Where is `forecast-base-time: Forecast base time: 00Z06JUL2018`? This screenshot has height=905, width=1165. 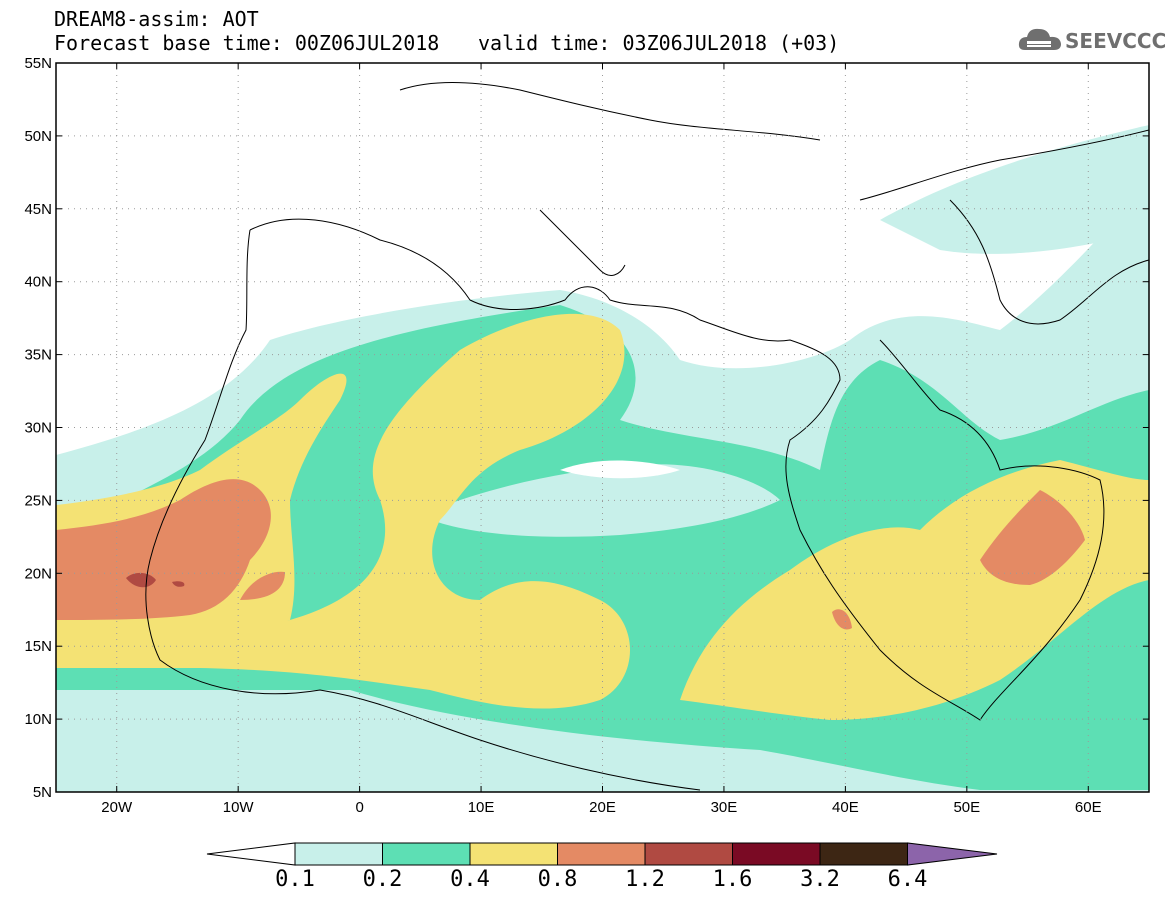
forecast-base-time: Forecast base time: 00Z06JUL2018 is located at coordinates (247, 43).